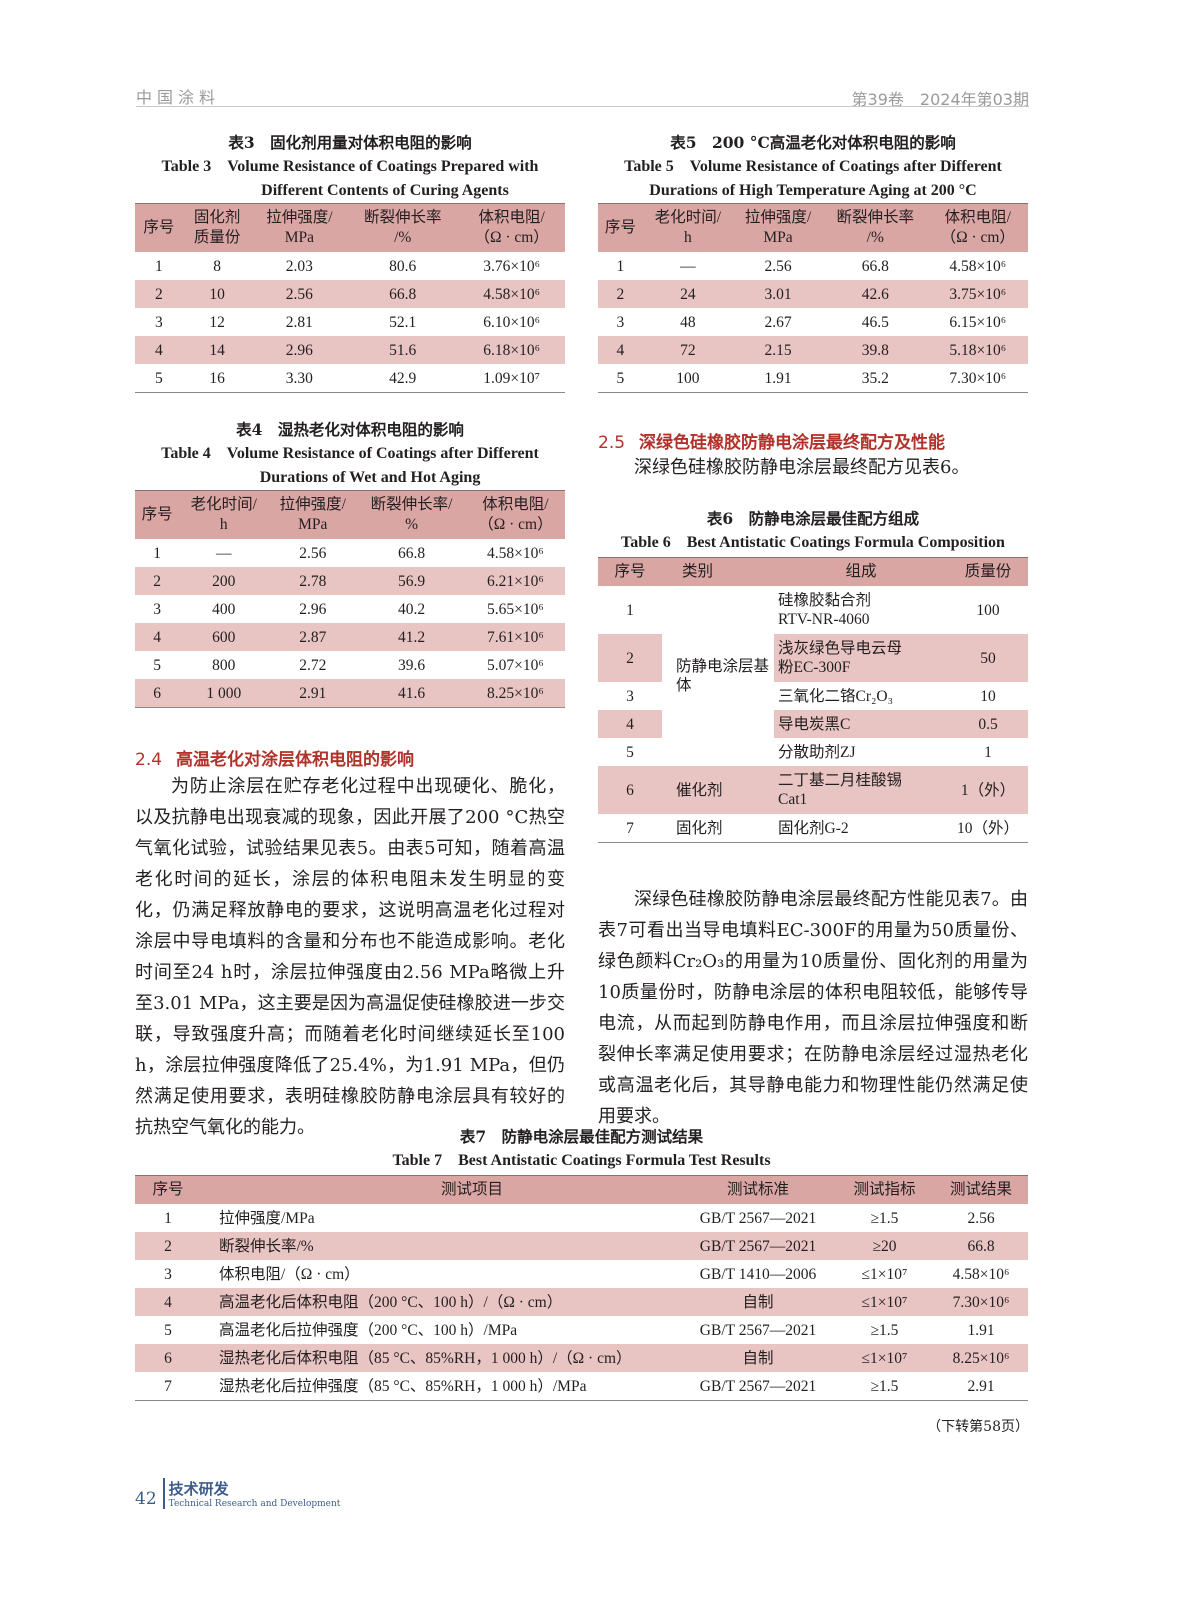 The height and width of the screenshot is (1600, 1187). I want to click on table-cell: 66.8, so click(411, 553).